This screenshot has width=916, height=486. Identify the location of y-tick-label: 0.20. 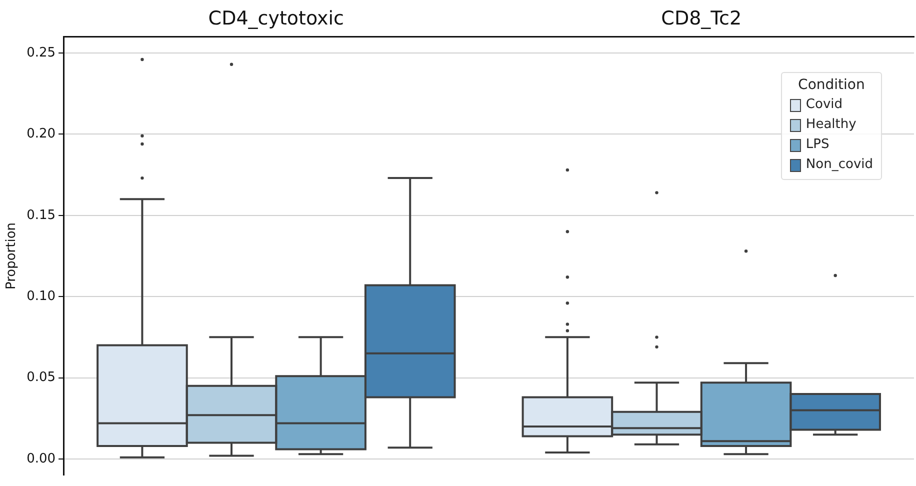
(41, 134).